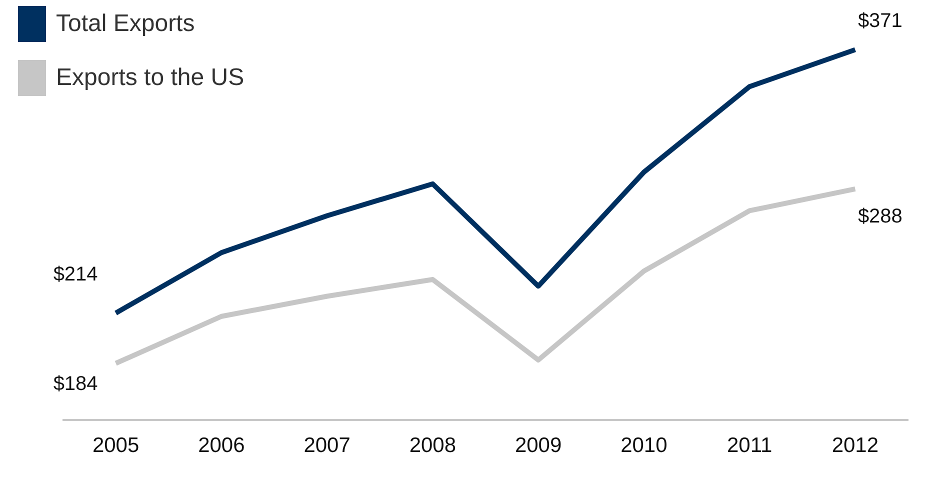 This screenshot has width=930, height=477. What do you see at coordinates (75, 275) in the screenshot?
I see `data-label: $214` at bounding box center [75, 275].